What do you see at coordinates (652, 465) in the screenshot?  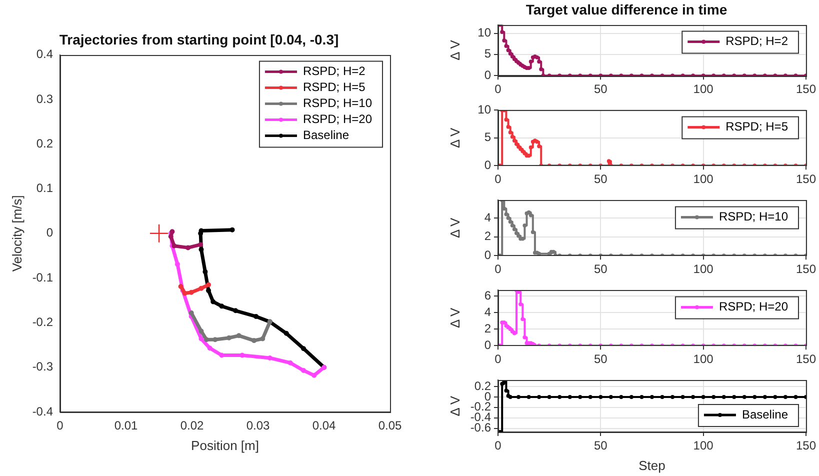 I see `x-axis-title: Step` at bounding box center [652, 465].